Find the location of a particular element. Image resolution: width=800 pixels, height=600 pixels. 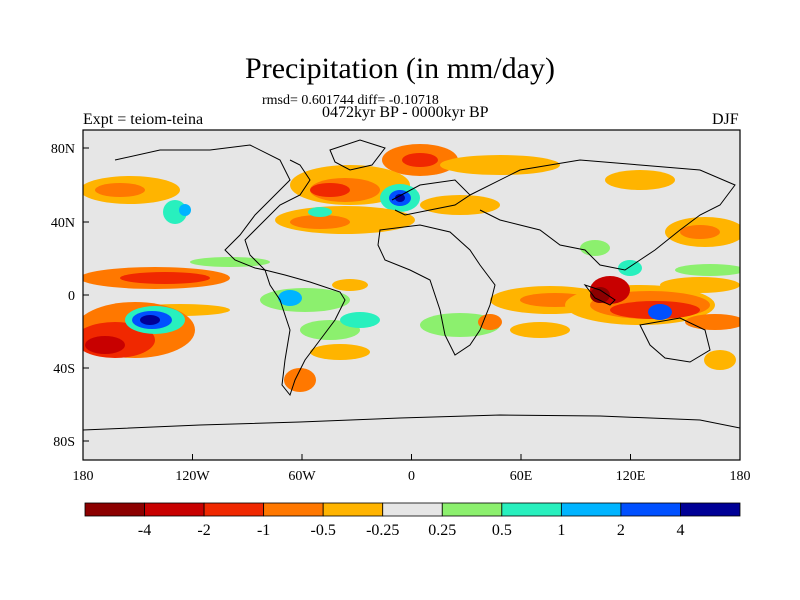

lon-tick-label: 120W is located at coordinates (192, 476).